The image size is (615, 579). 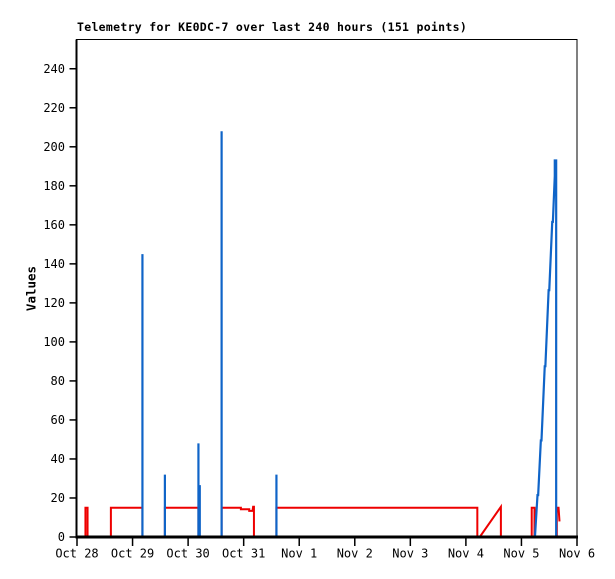 What do you see at coordinates (54, 108) in the screenshot?
I see `y-tick-label: 220` at bounding box center [54, 108].